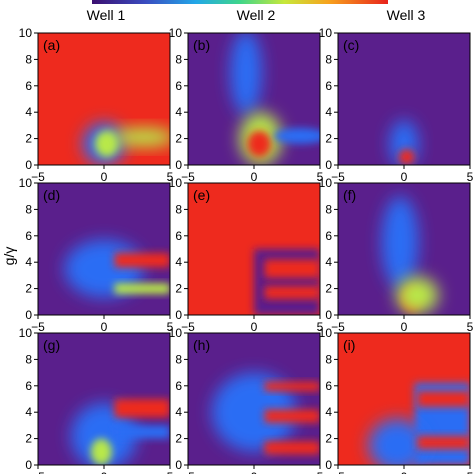 This screenshot has width=474, height=474. Describe the element at coordinates (28, 289) in the screenshot. I see `panel-d-ytick-label: 2` at that location.